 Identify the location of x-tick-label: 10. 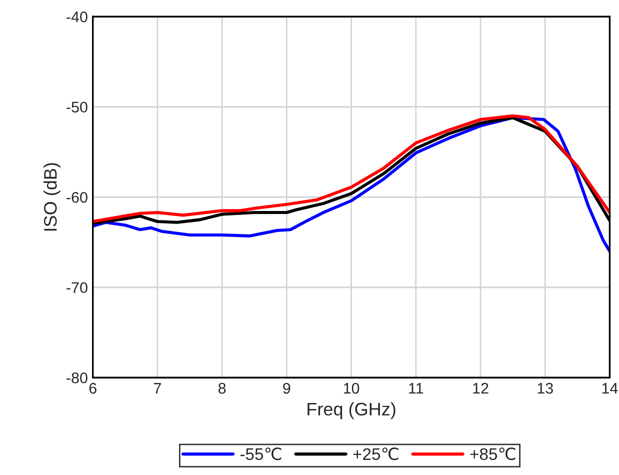
(352, 388).